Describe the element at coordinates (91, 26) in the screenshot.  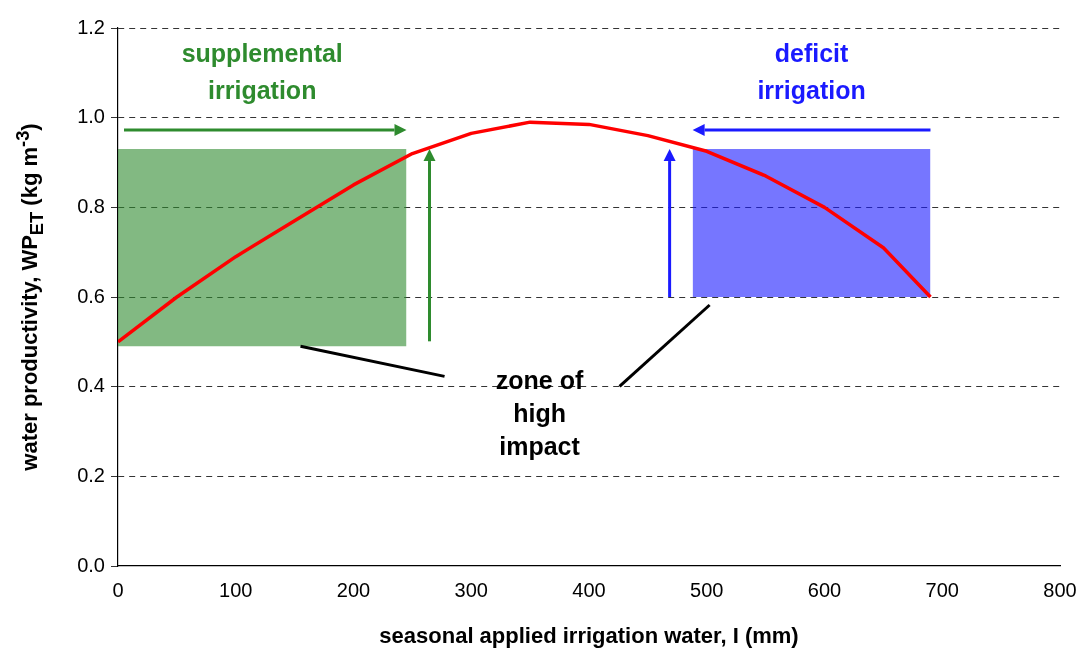
I see `y-tick-label: 1.2` at that location.